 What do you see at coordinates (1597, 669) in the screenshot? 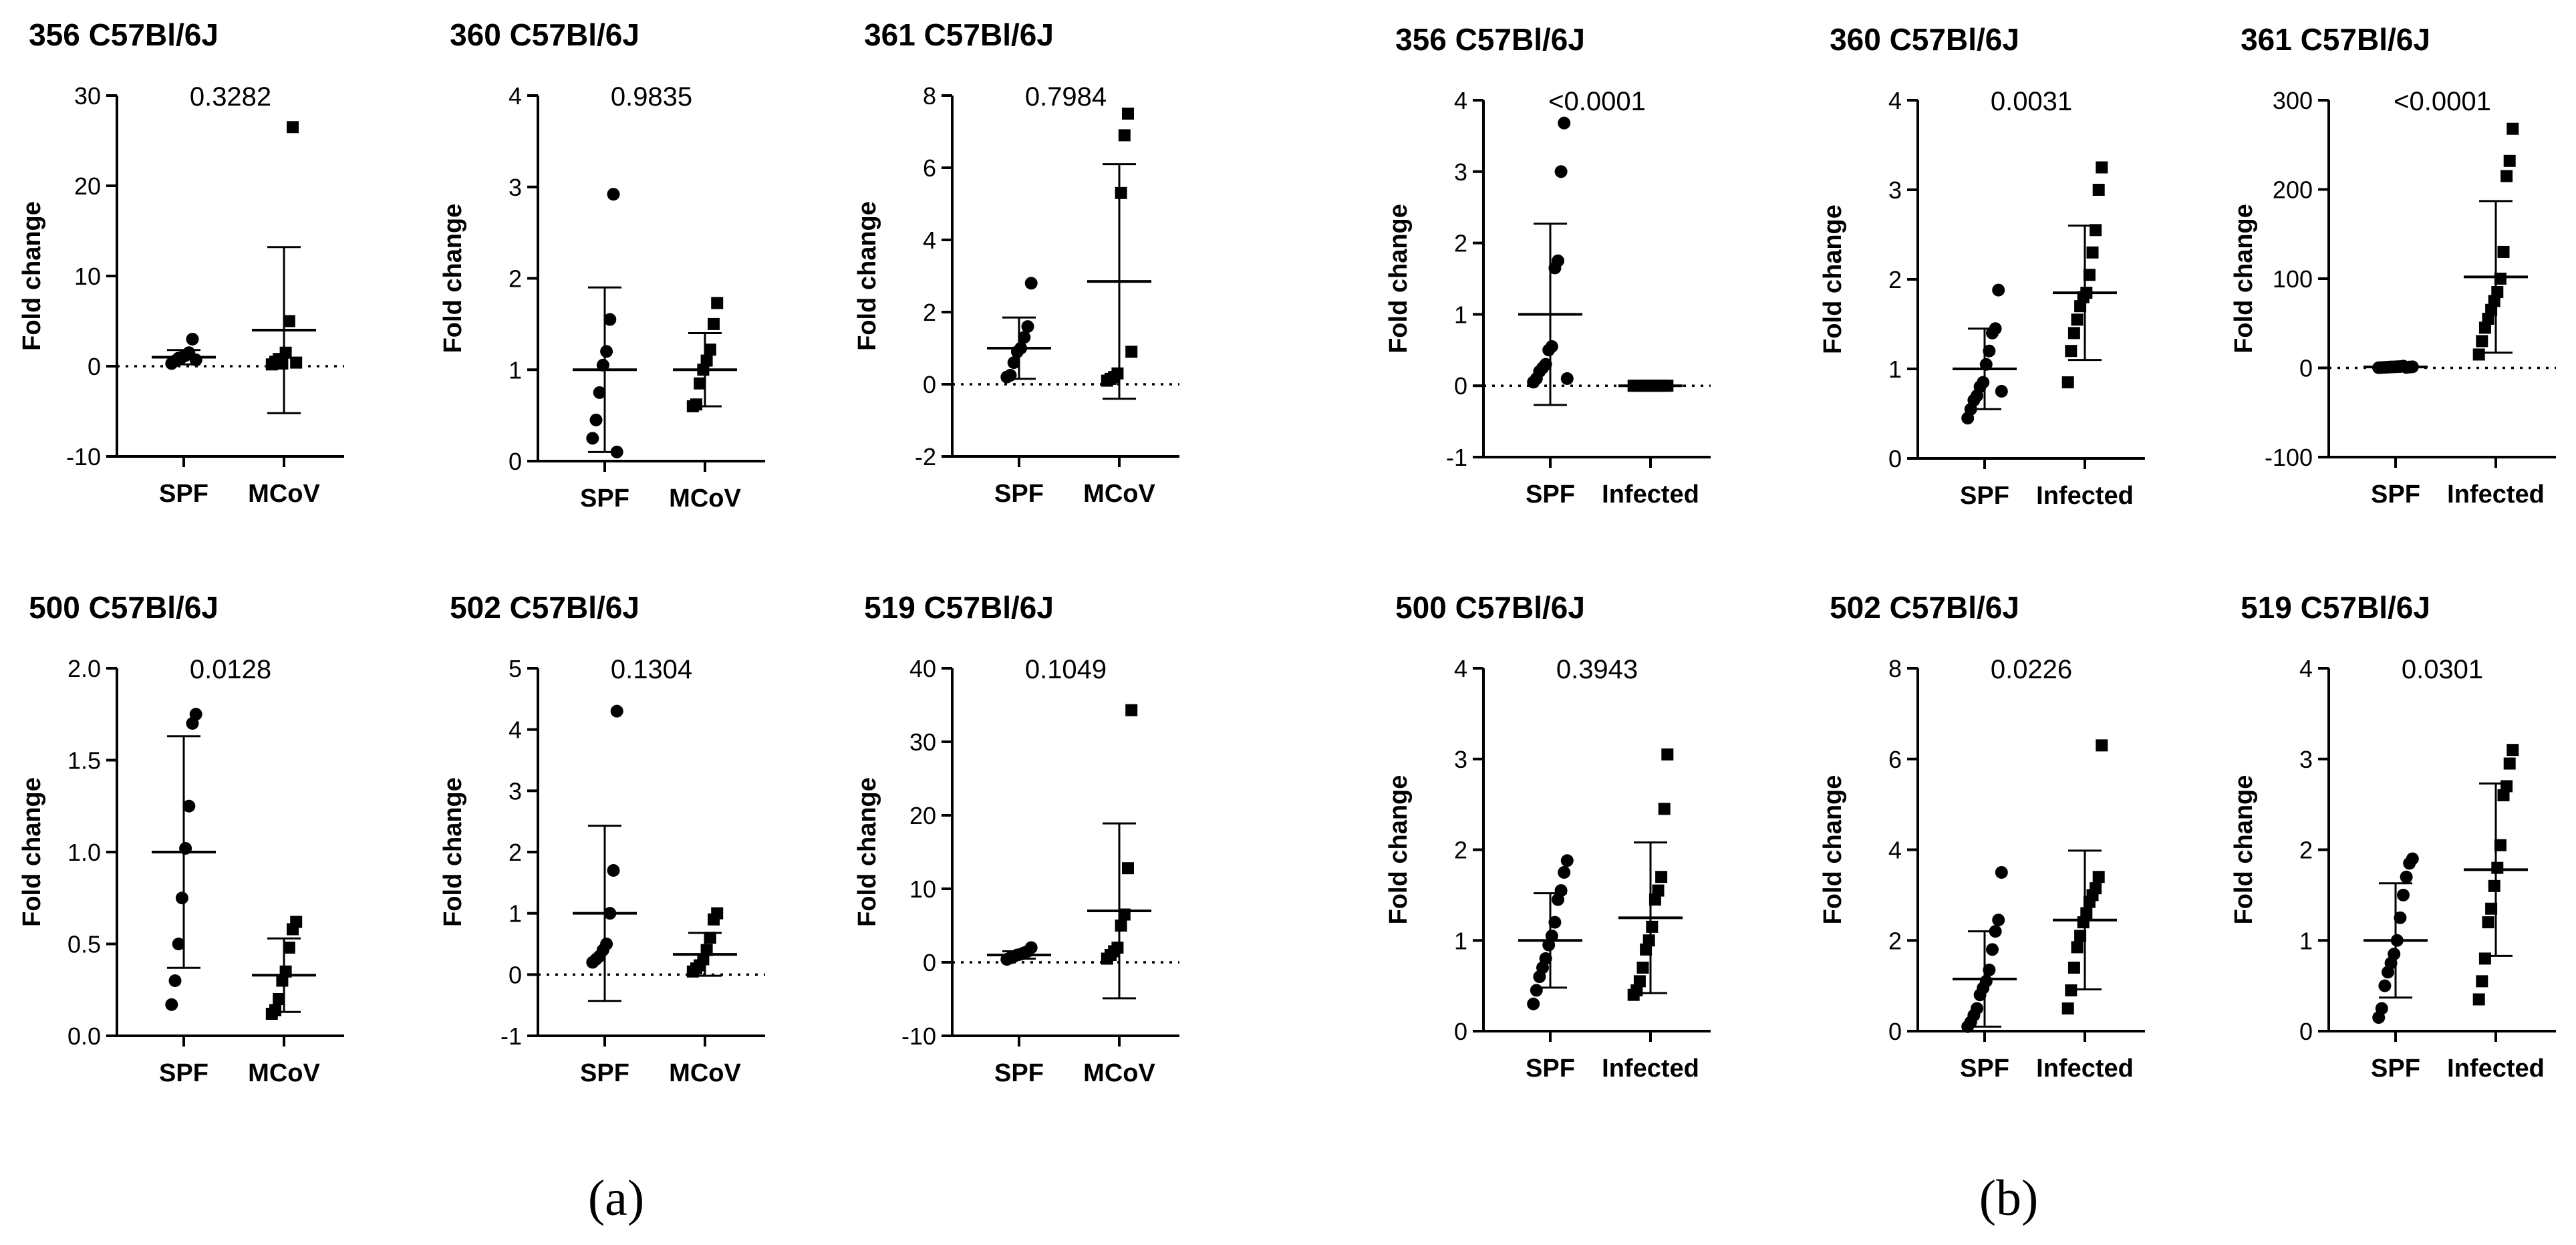
I see `p-value-label: 0.3943` at bounding box center [1597, 669].